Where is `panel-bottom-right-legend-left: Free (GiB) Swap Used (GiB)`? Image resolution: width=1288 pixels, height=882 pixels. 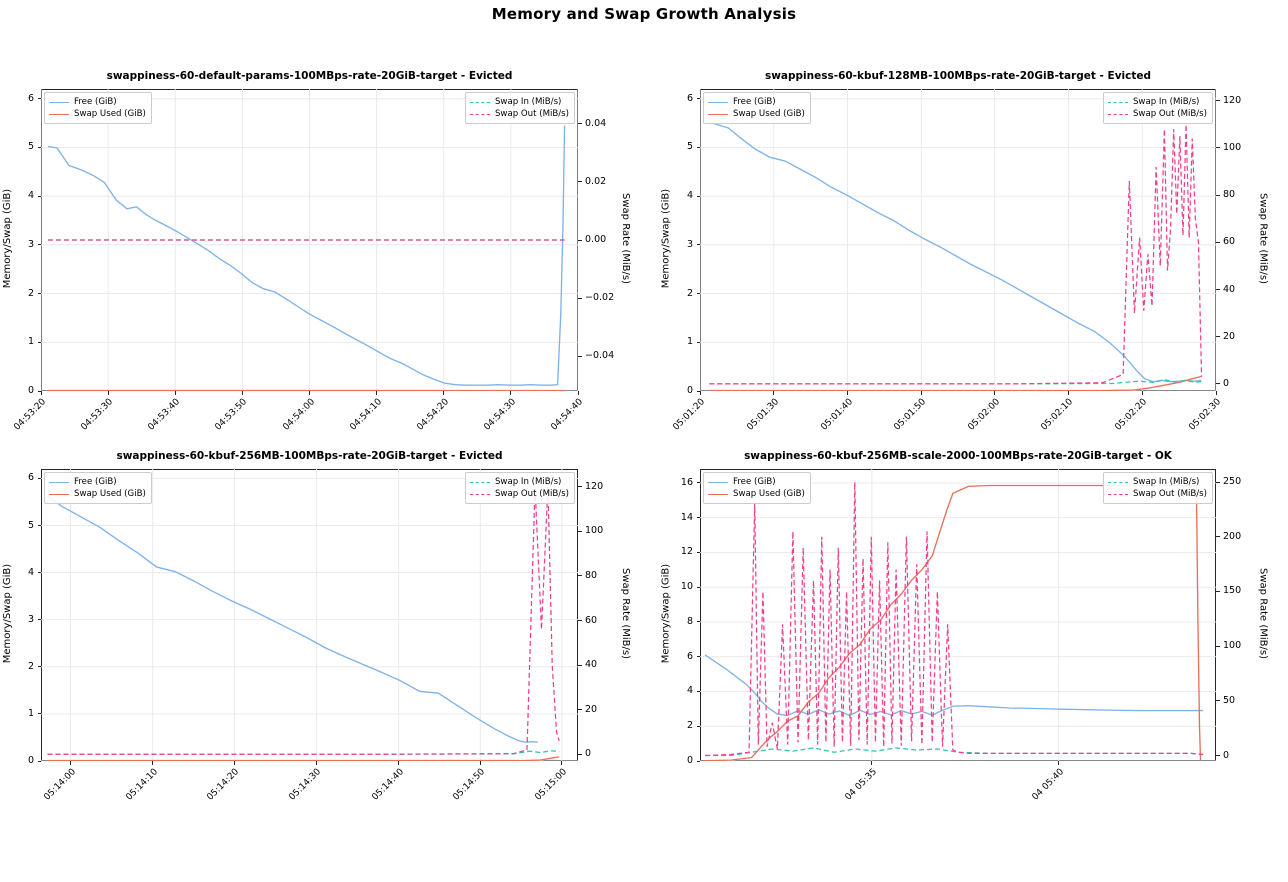
panel-bottom-right-legend-left: Free (GiB) Swap Used (GiB) is located at coordinates (757, 488).